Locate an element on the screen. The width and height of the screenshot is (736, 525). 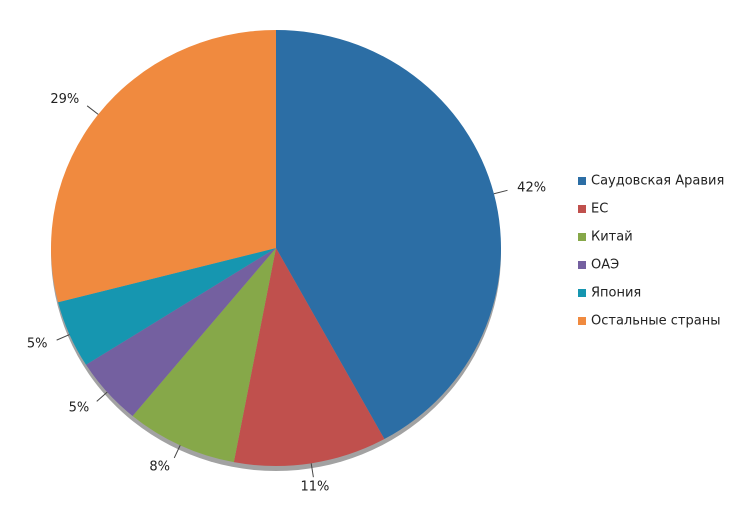
data-label: 11% is located at coordinates (314, 487).